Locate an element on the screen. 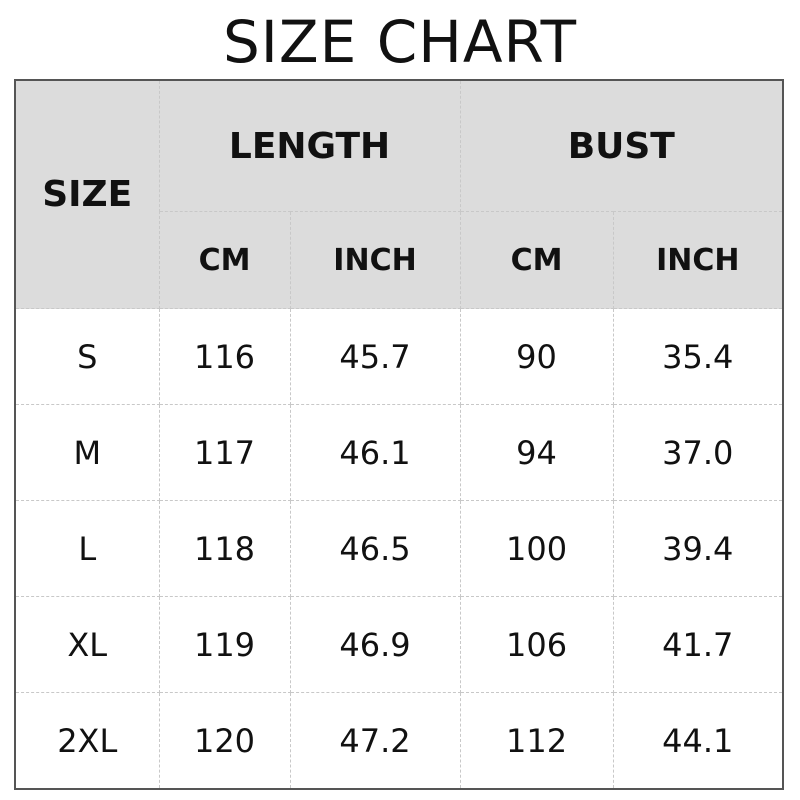 The width and height of the screenshot is (800, 800). table-row: M 117 46.1 94 37.0 is located at coordinates (399, 452).